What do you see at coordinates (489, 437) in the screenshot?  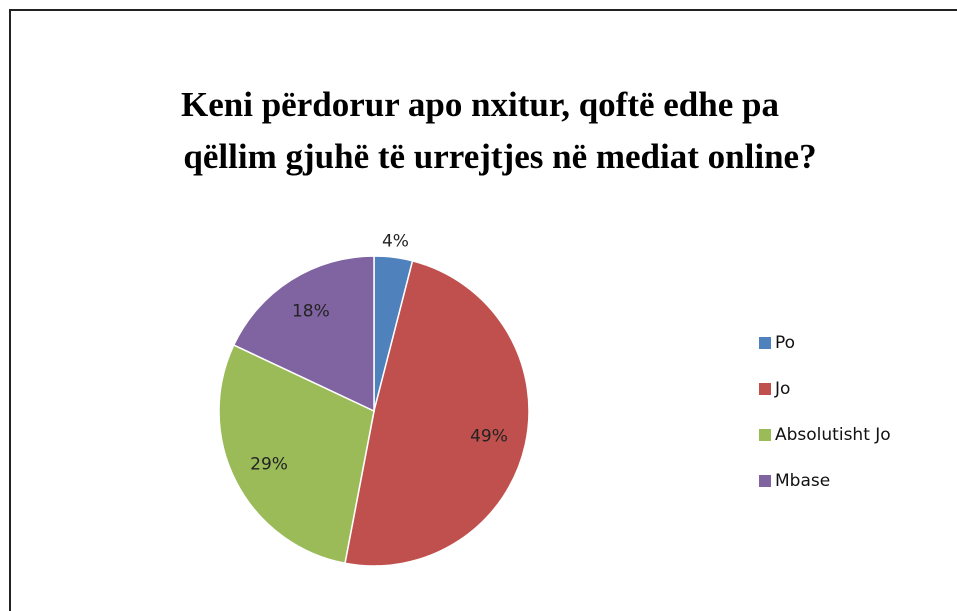 I see `data-label: 49%` at bounding box center [489, 437].